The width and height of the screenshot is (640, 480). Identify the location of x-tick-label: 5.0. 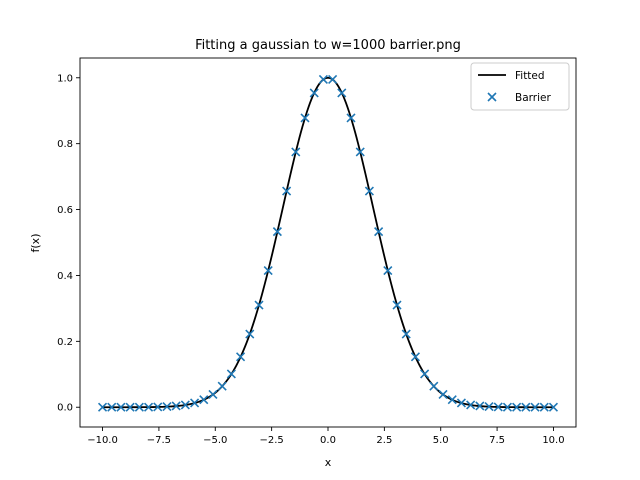
(441, 440).